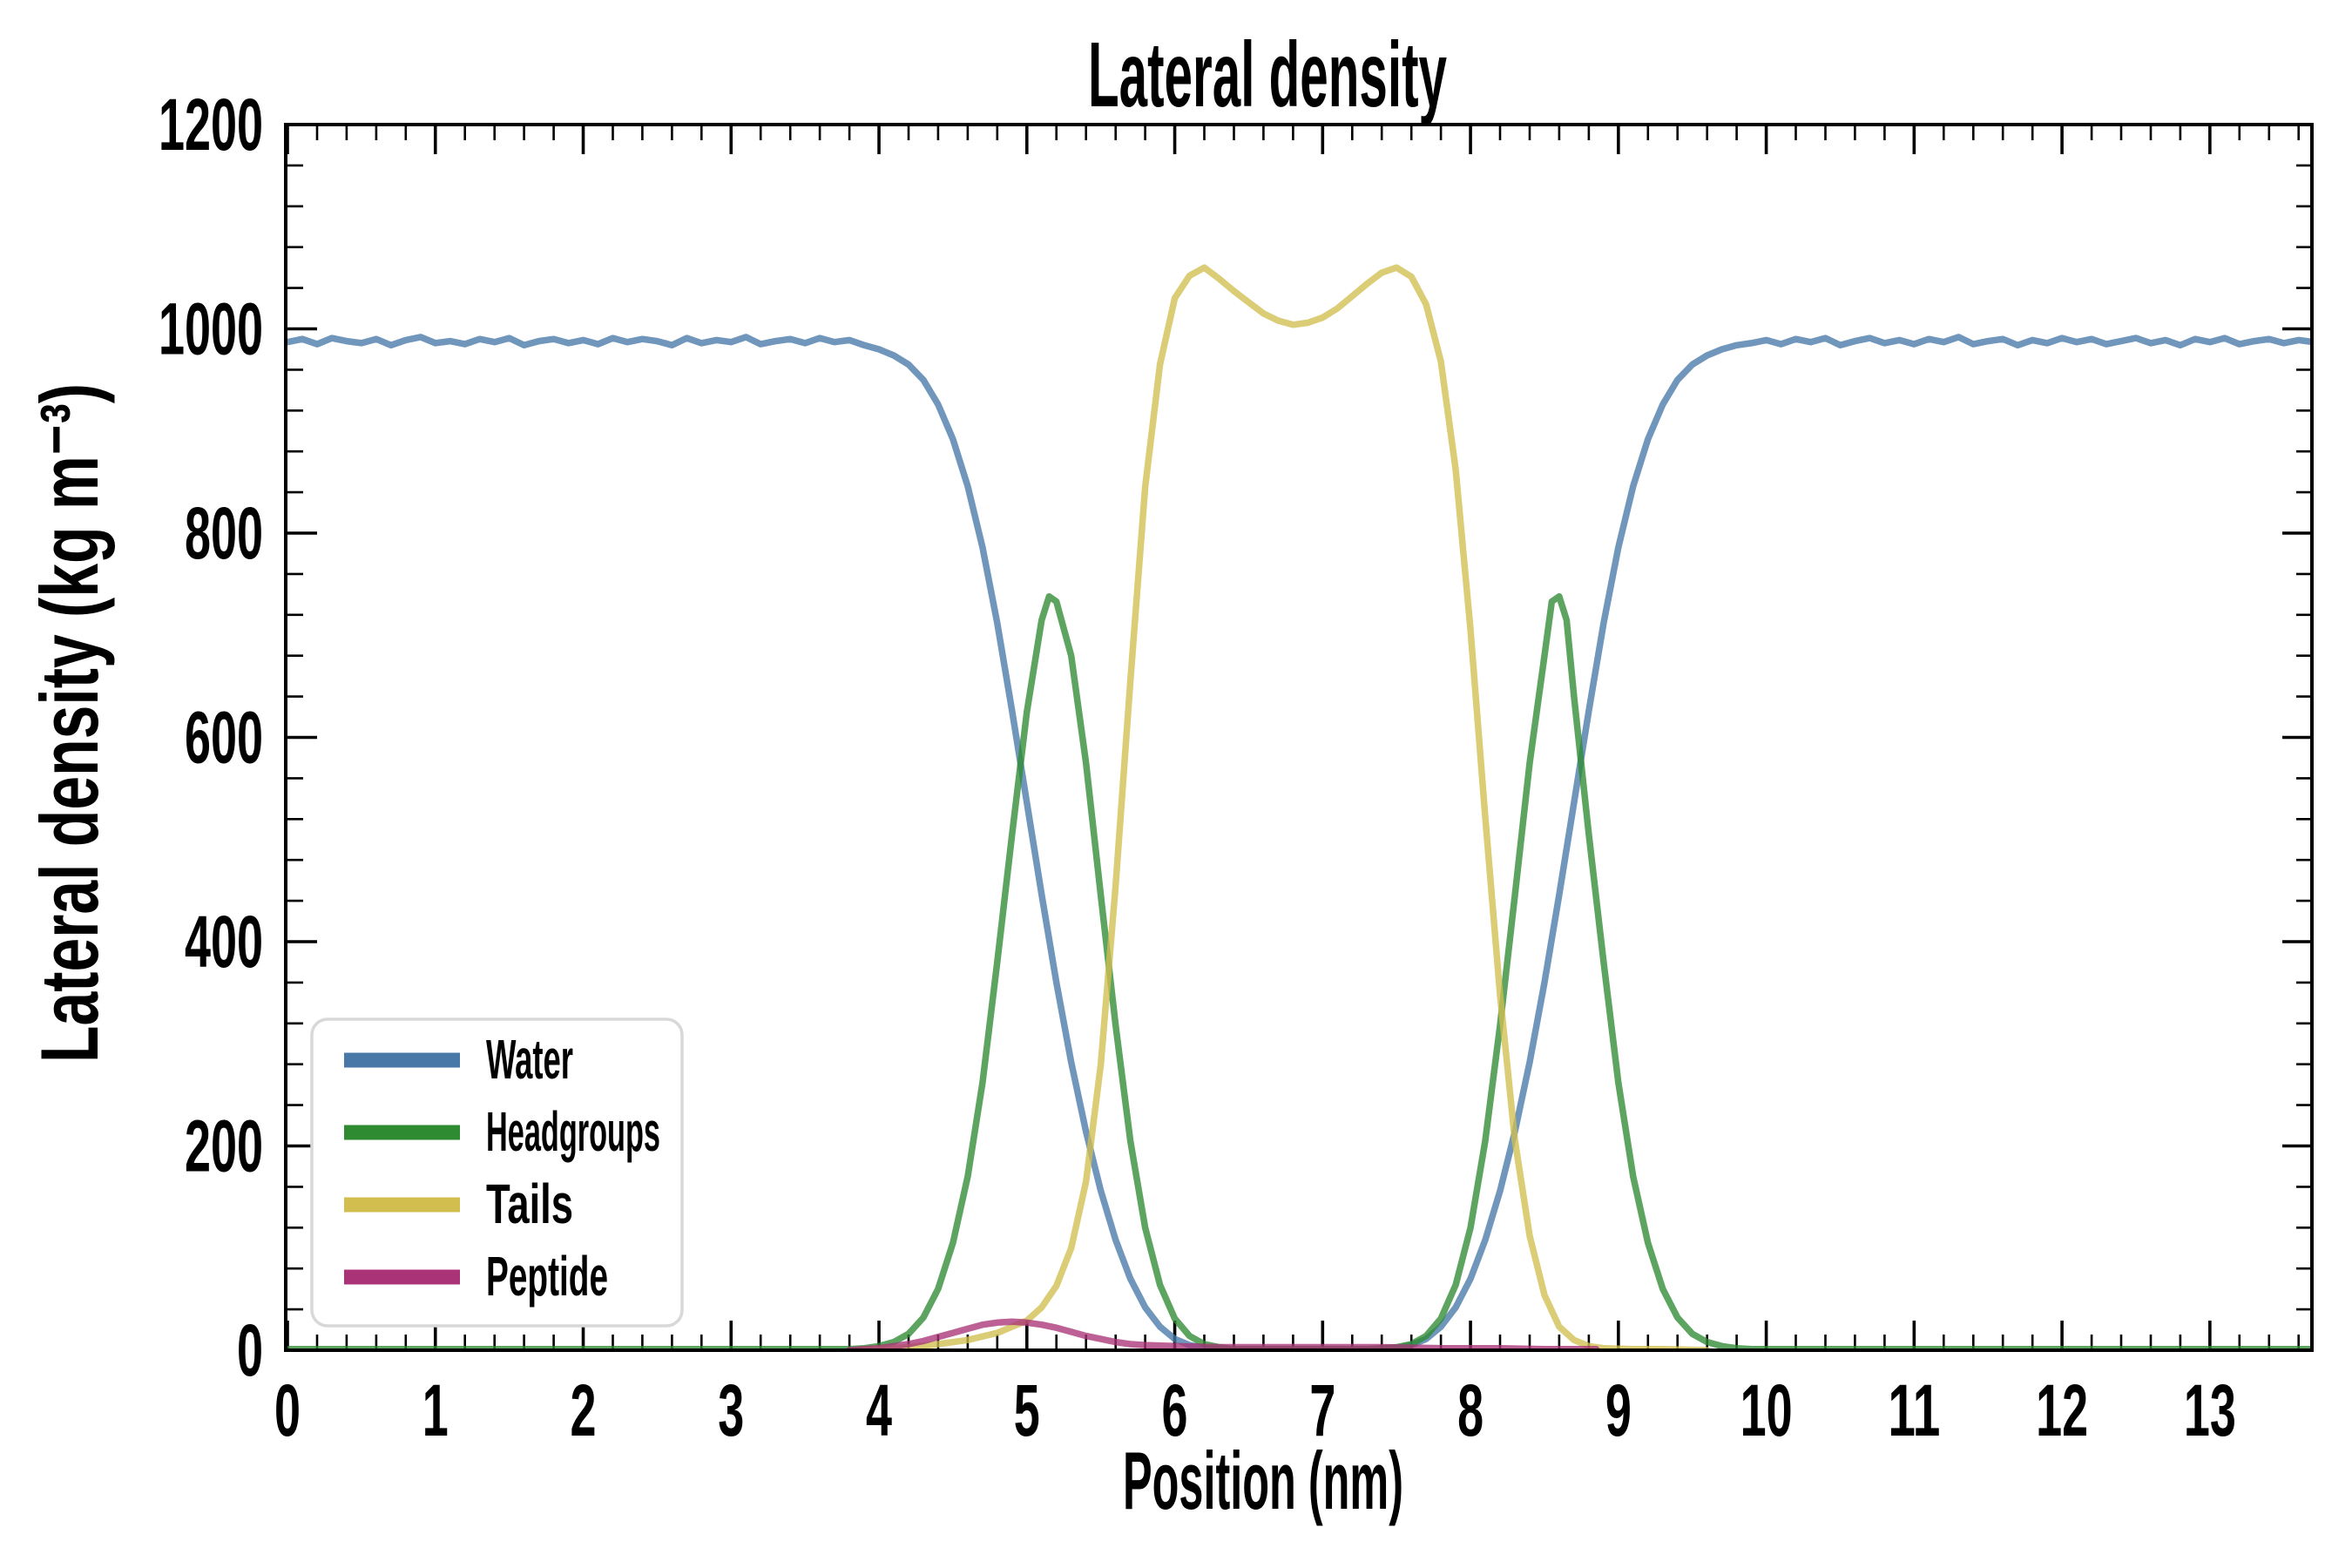  Describe the element at coordinates (211, 329) in the screenshot. I see `y-tick-label: 1000` at that location.